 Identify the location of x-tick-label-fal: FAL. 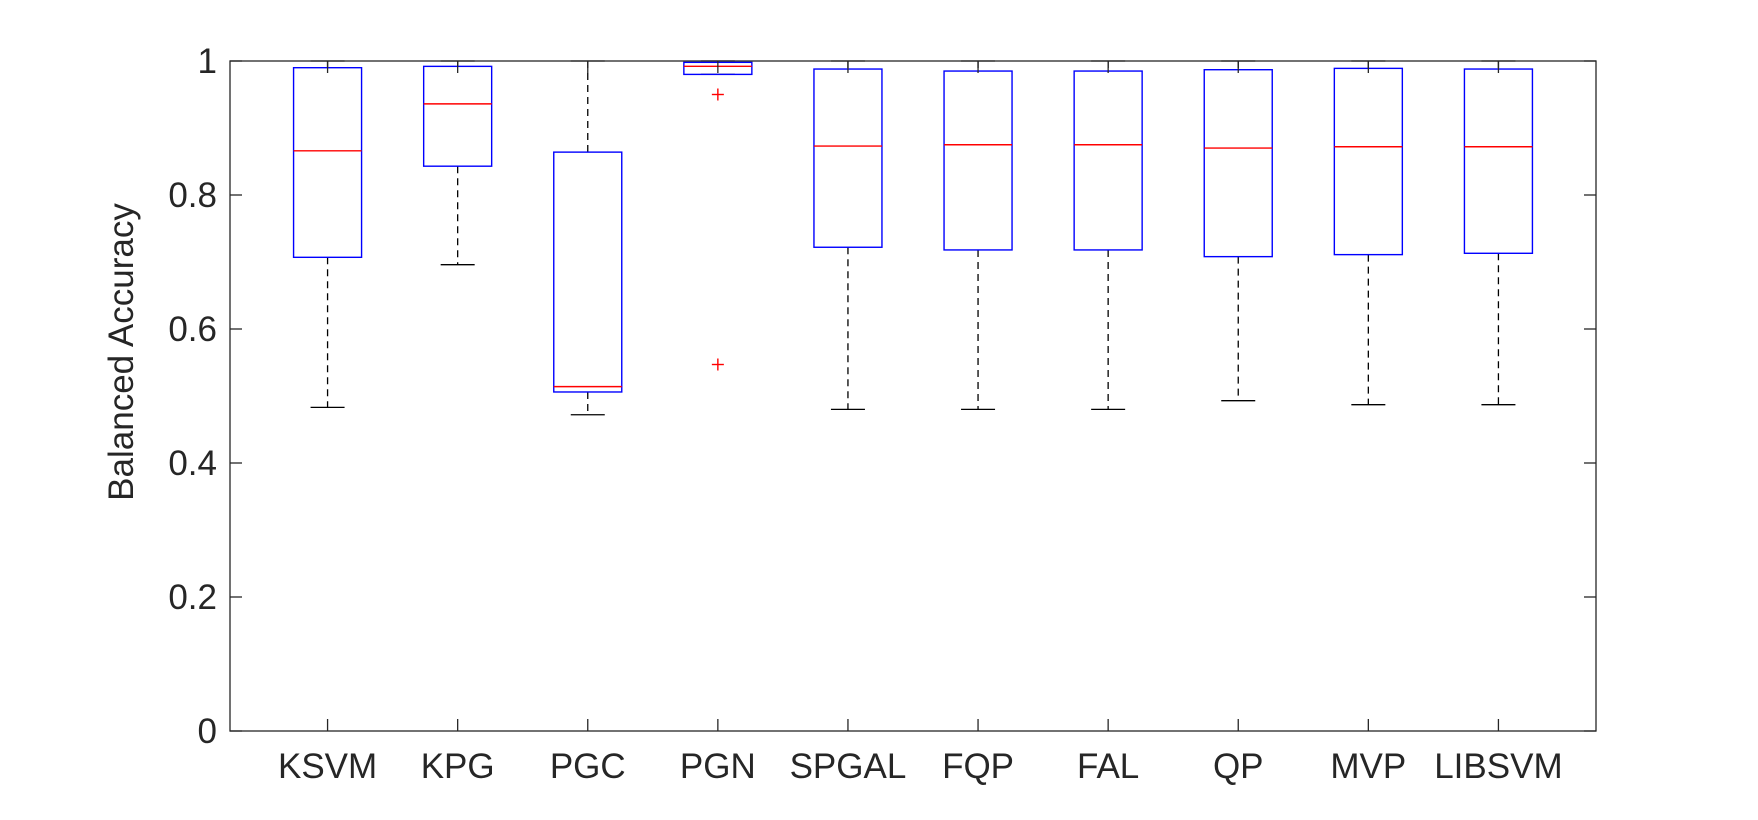
(1108, 766).